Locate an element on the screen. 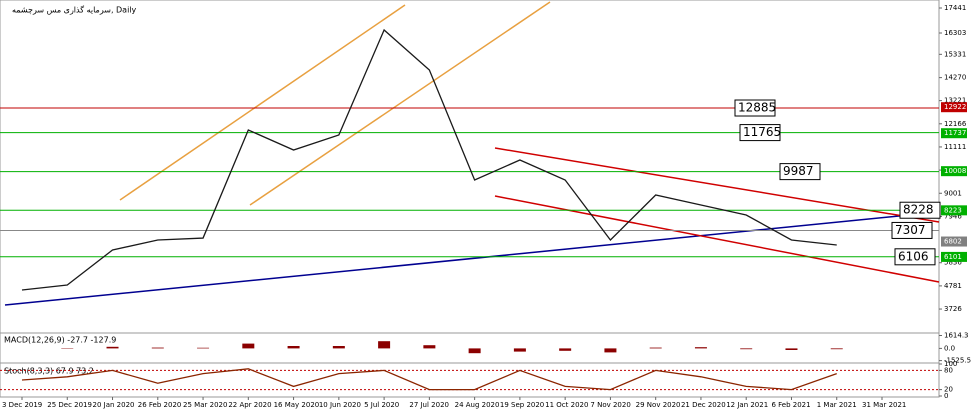  y-tick-label: 5836 is located at coordinates (953, 263).